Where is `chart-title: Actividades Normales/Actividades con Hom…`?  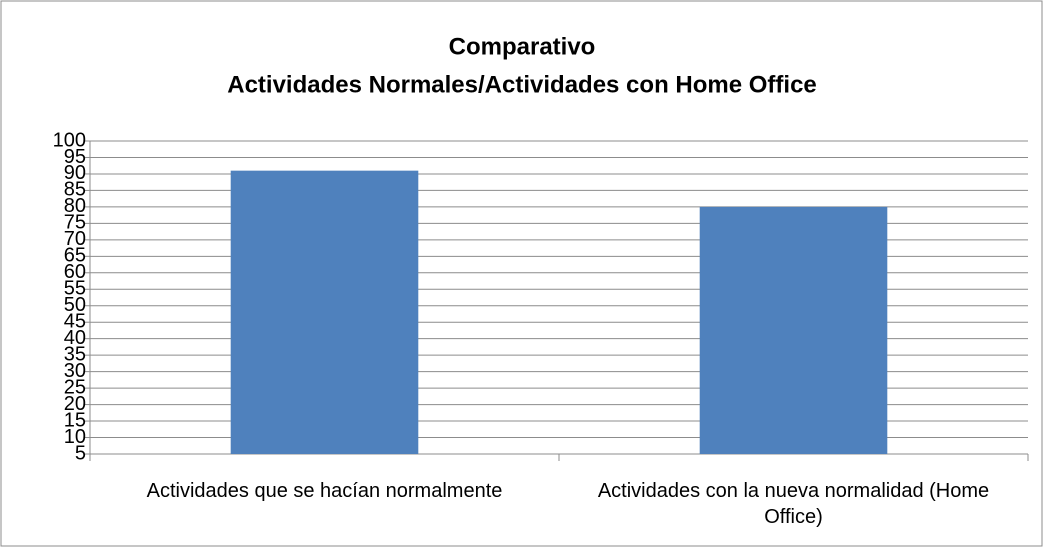
chart-title: Actividades Normales/Actividades con Hom… is located at coordinates (522, 84).